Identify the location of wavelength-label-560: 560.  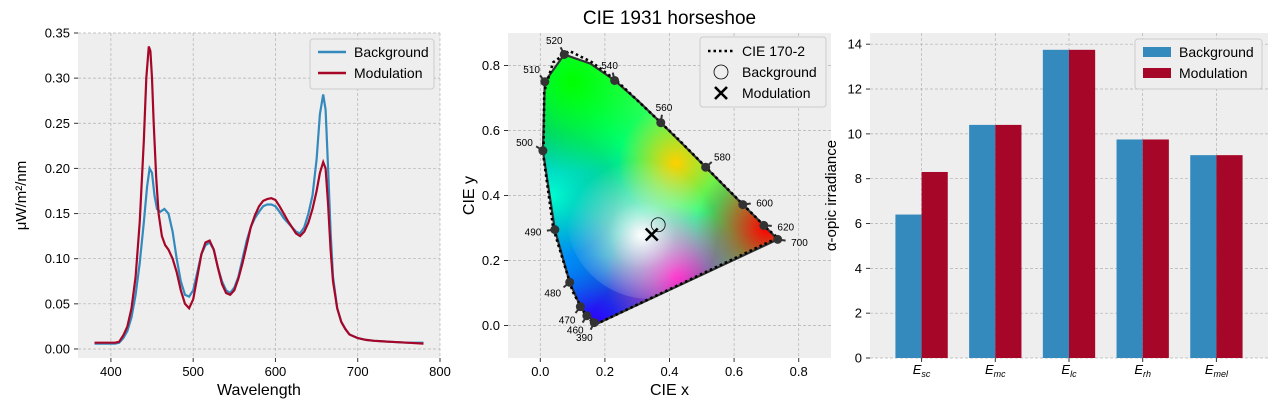
(664, 108).